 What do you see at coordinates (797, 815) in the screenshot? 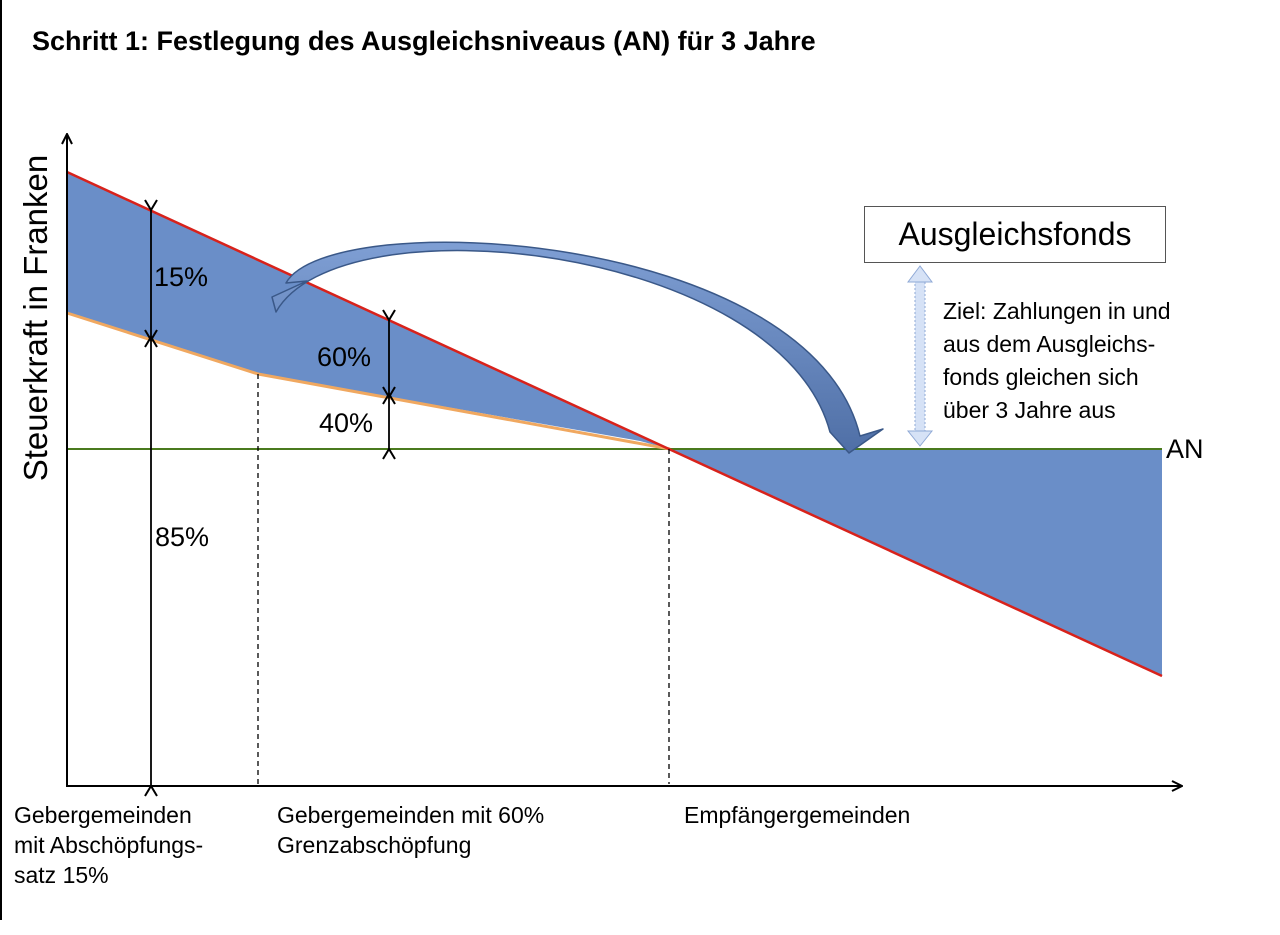
I see `category-recipient: Empfängergemeinden` at bounding box center [797, 815].